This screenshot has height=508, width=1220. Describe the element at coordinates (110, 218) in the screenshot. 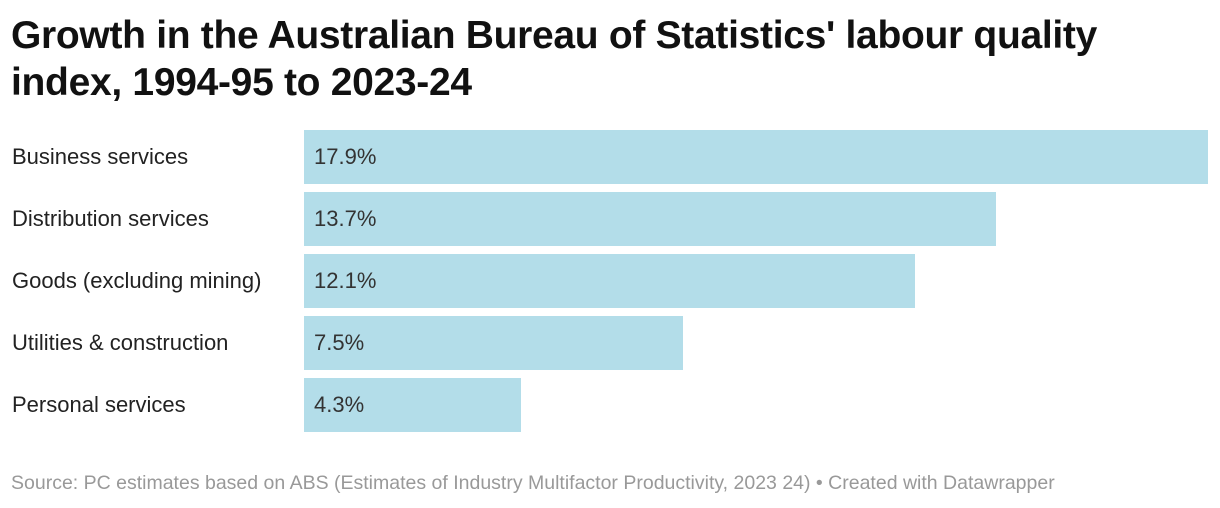

I see `category-label: Distribution services` at that location.